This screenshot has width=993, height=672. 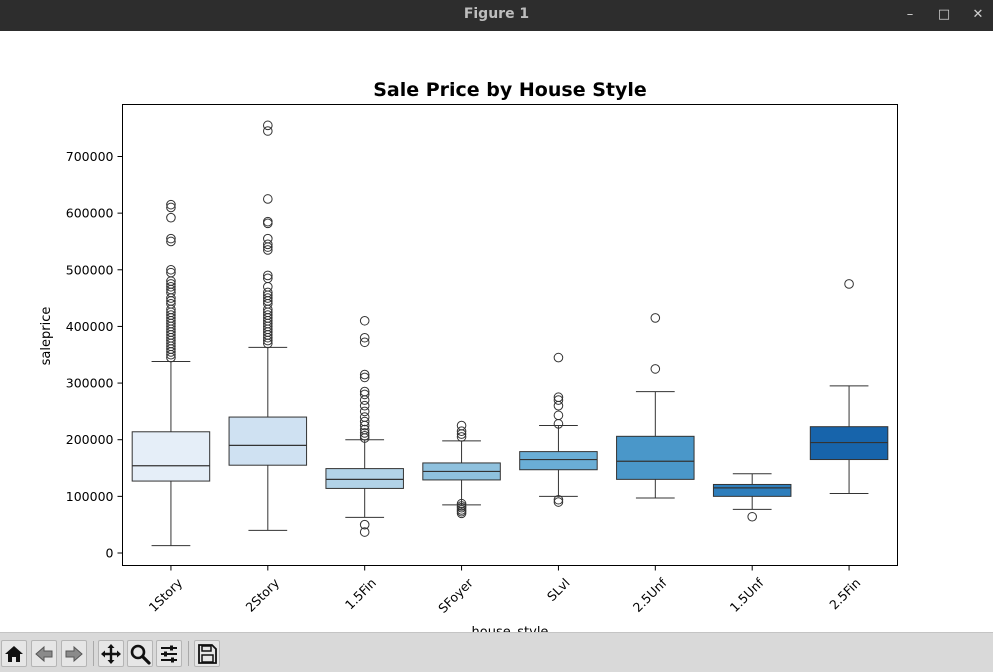 I want to click on chart-title: Sale Price by House Style, so click(x=510, y=90).